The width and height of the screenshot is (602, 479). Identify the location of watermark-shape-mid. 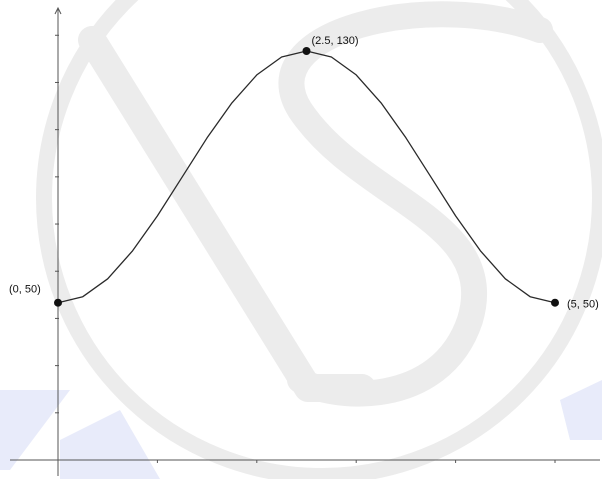
(110, 444).